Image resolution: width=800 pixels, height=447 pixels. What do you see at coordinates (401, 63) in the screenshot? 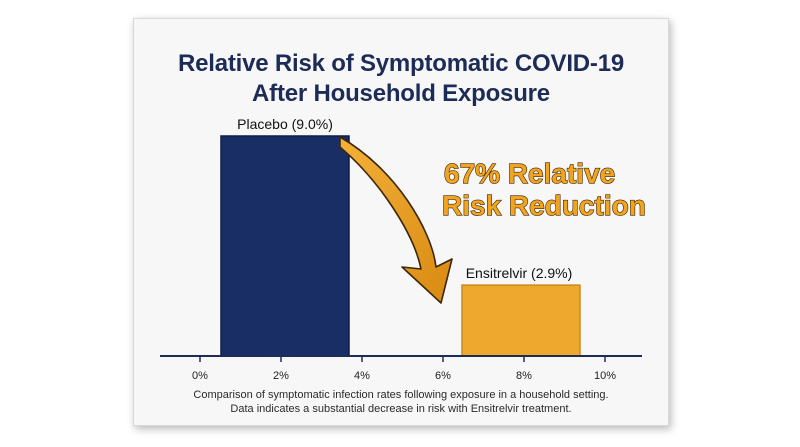
I see `chart-title-line-1: Relative Risk of Symptomatic COVID-19` at bounding box center [401, 63].